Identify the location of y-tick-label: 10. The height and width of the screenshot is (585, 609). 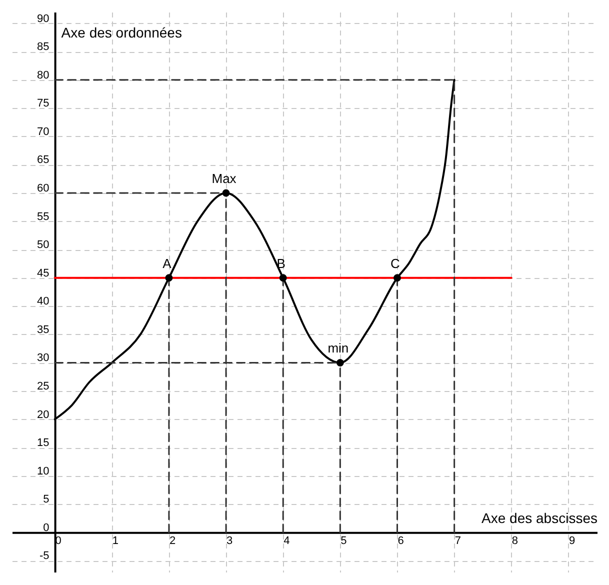
(43, 471).